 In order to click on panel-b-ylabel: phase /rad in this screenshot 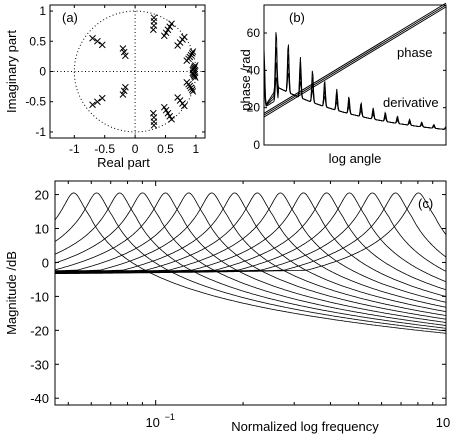, I will do `click(245, 79)`.